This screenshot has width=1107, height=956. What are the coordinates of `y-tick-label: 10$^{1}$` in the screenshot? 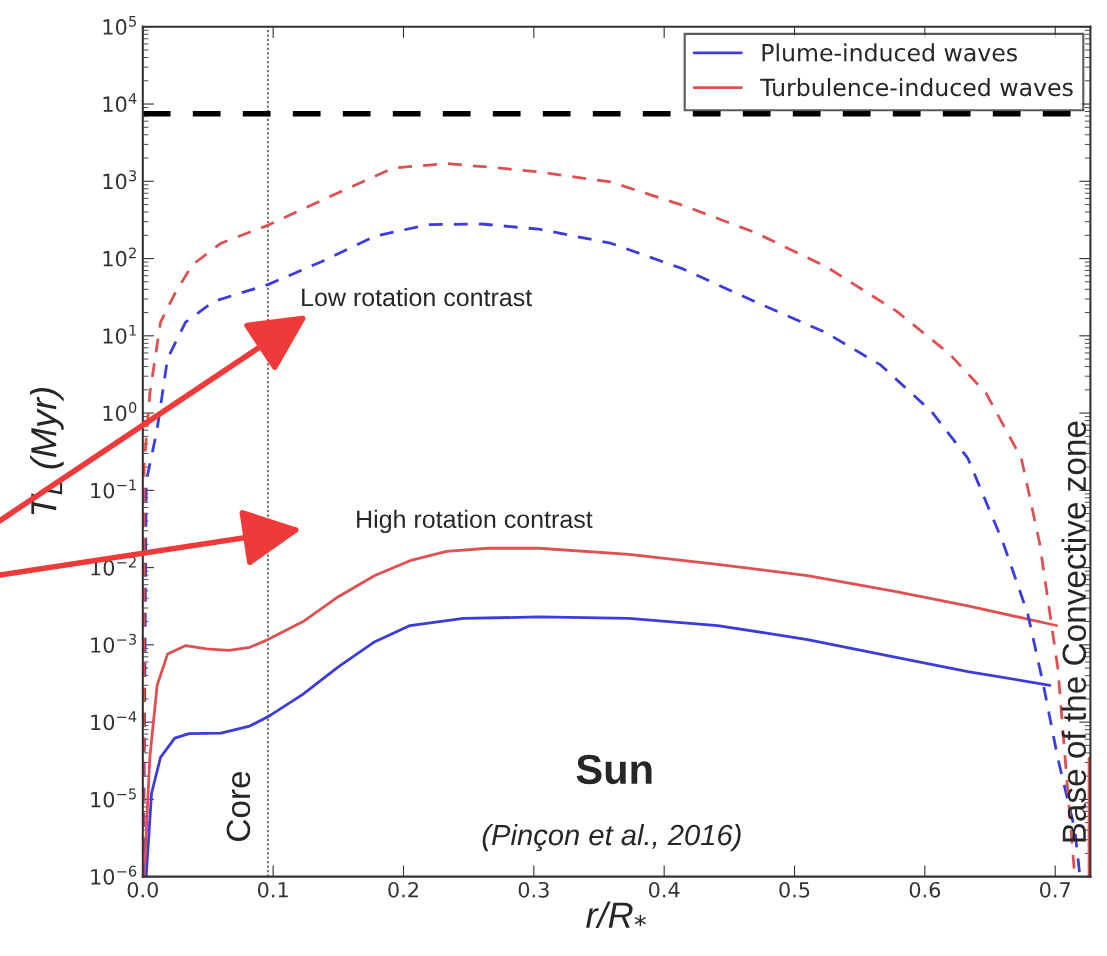 It's located at (119, 334).